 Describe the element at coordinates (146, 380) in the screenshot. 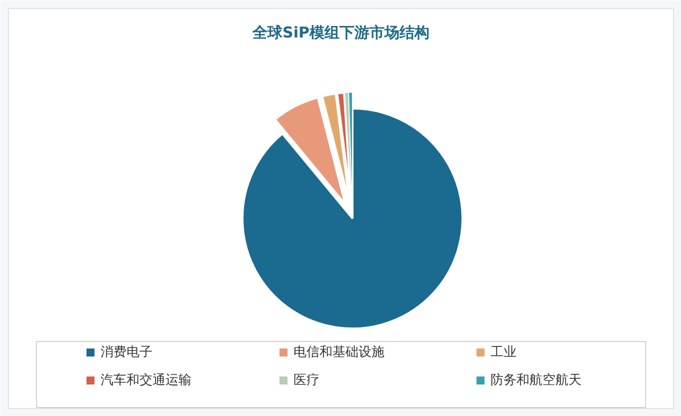

I see `legend-label: 汽车和交通运输` at that location.